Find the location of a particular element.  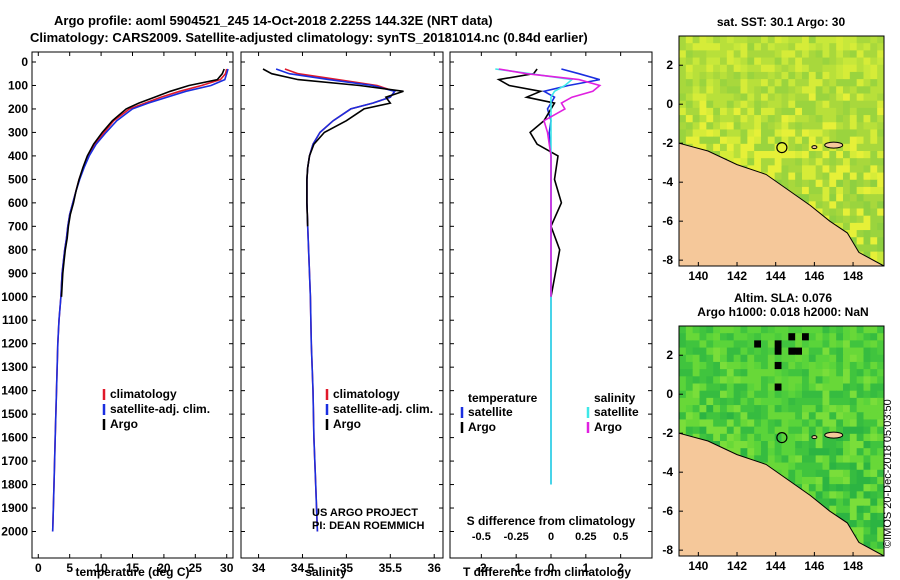

depth-tick-label: 1700 is located at coordinates (14, 461).